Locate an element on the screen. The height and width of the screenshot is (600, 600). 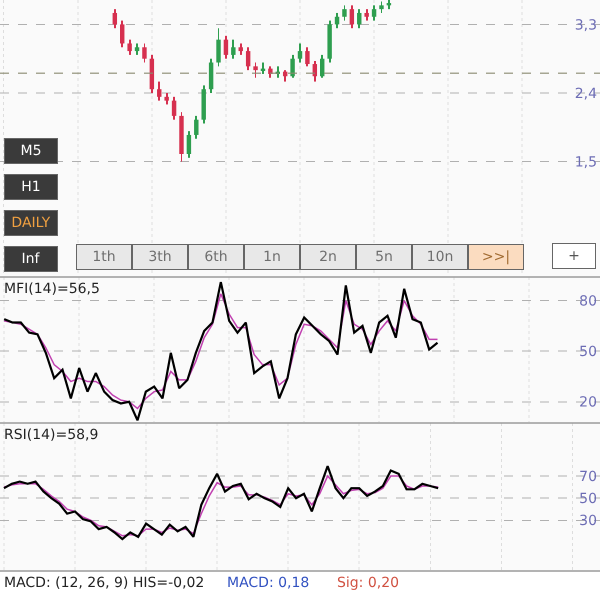
annotation: 10n is located at coordinates (440, 257).